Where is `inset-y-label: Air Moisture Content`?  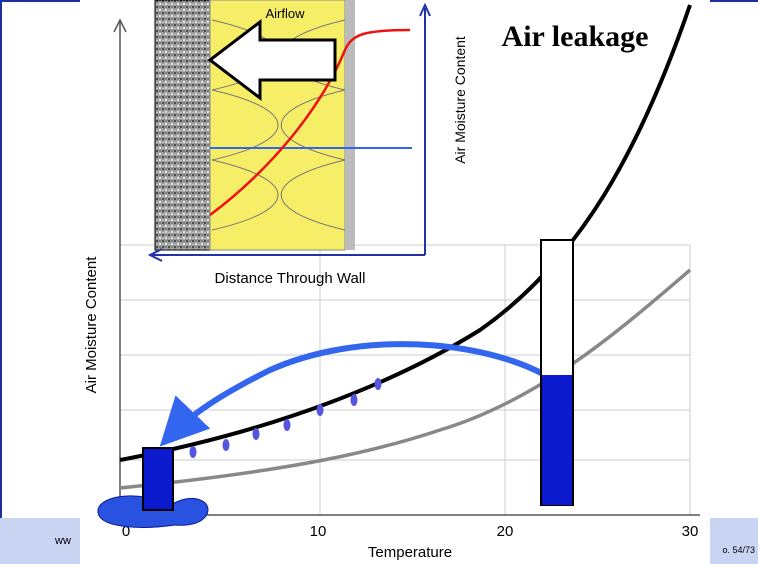 inset-y-label: Air Moisture Content is located at coordinates (460, 100).